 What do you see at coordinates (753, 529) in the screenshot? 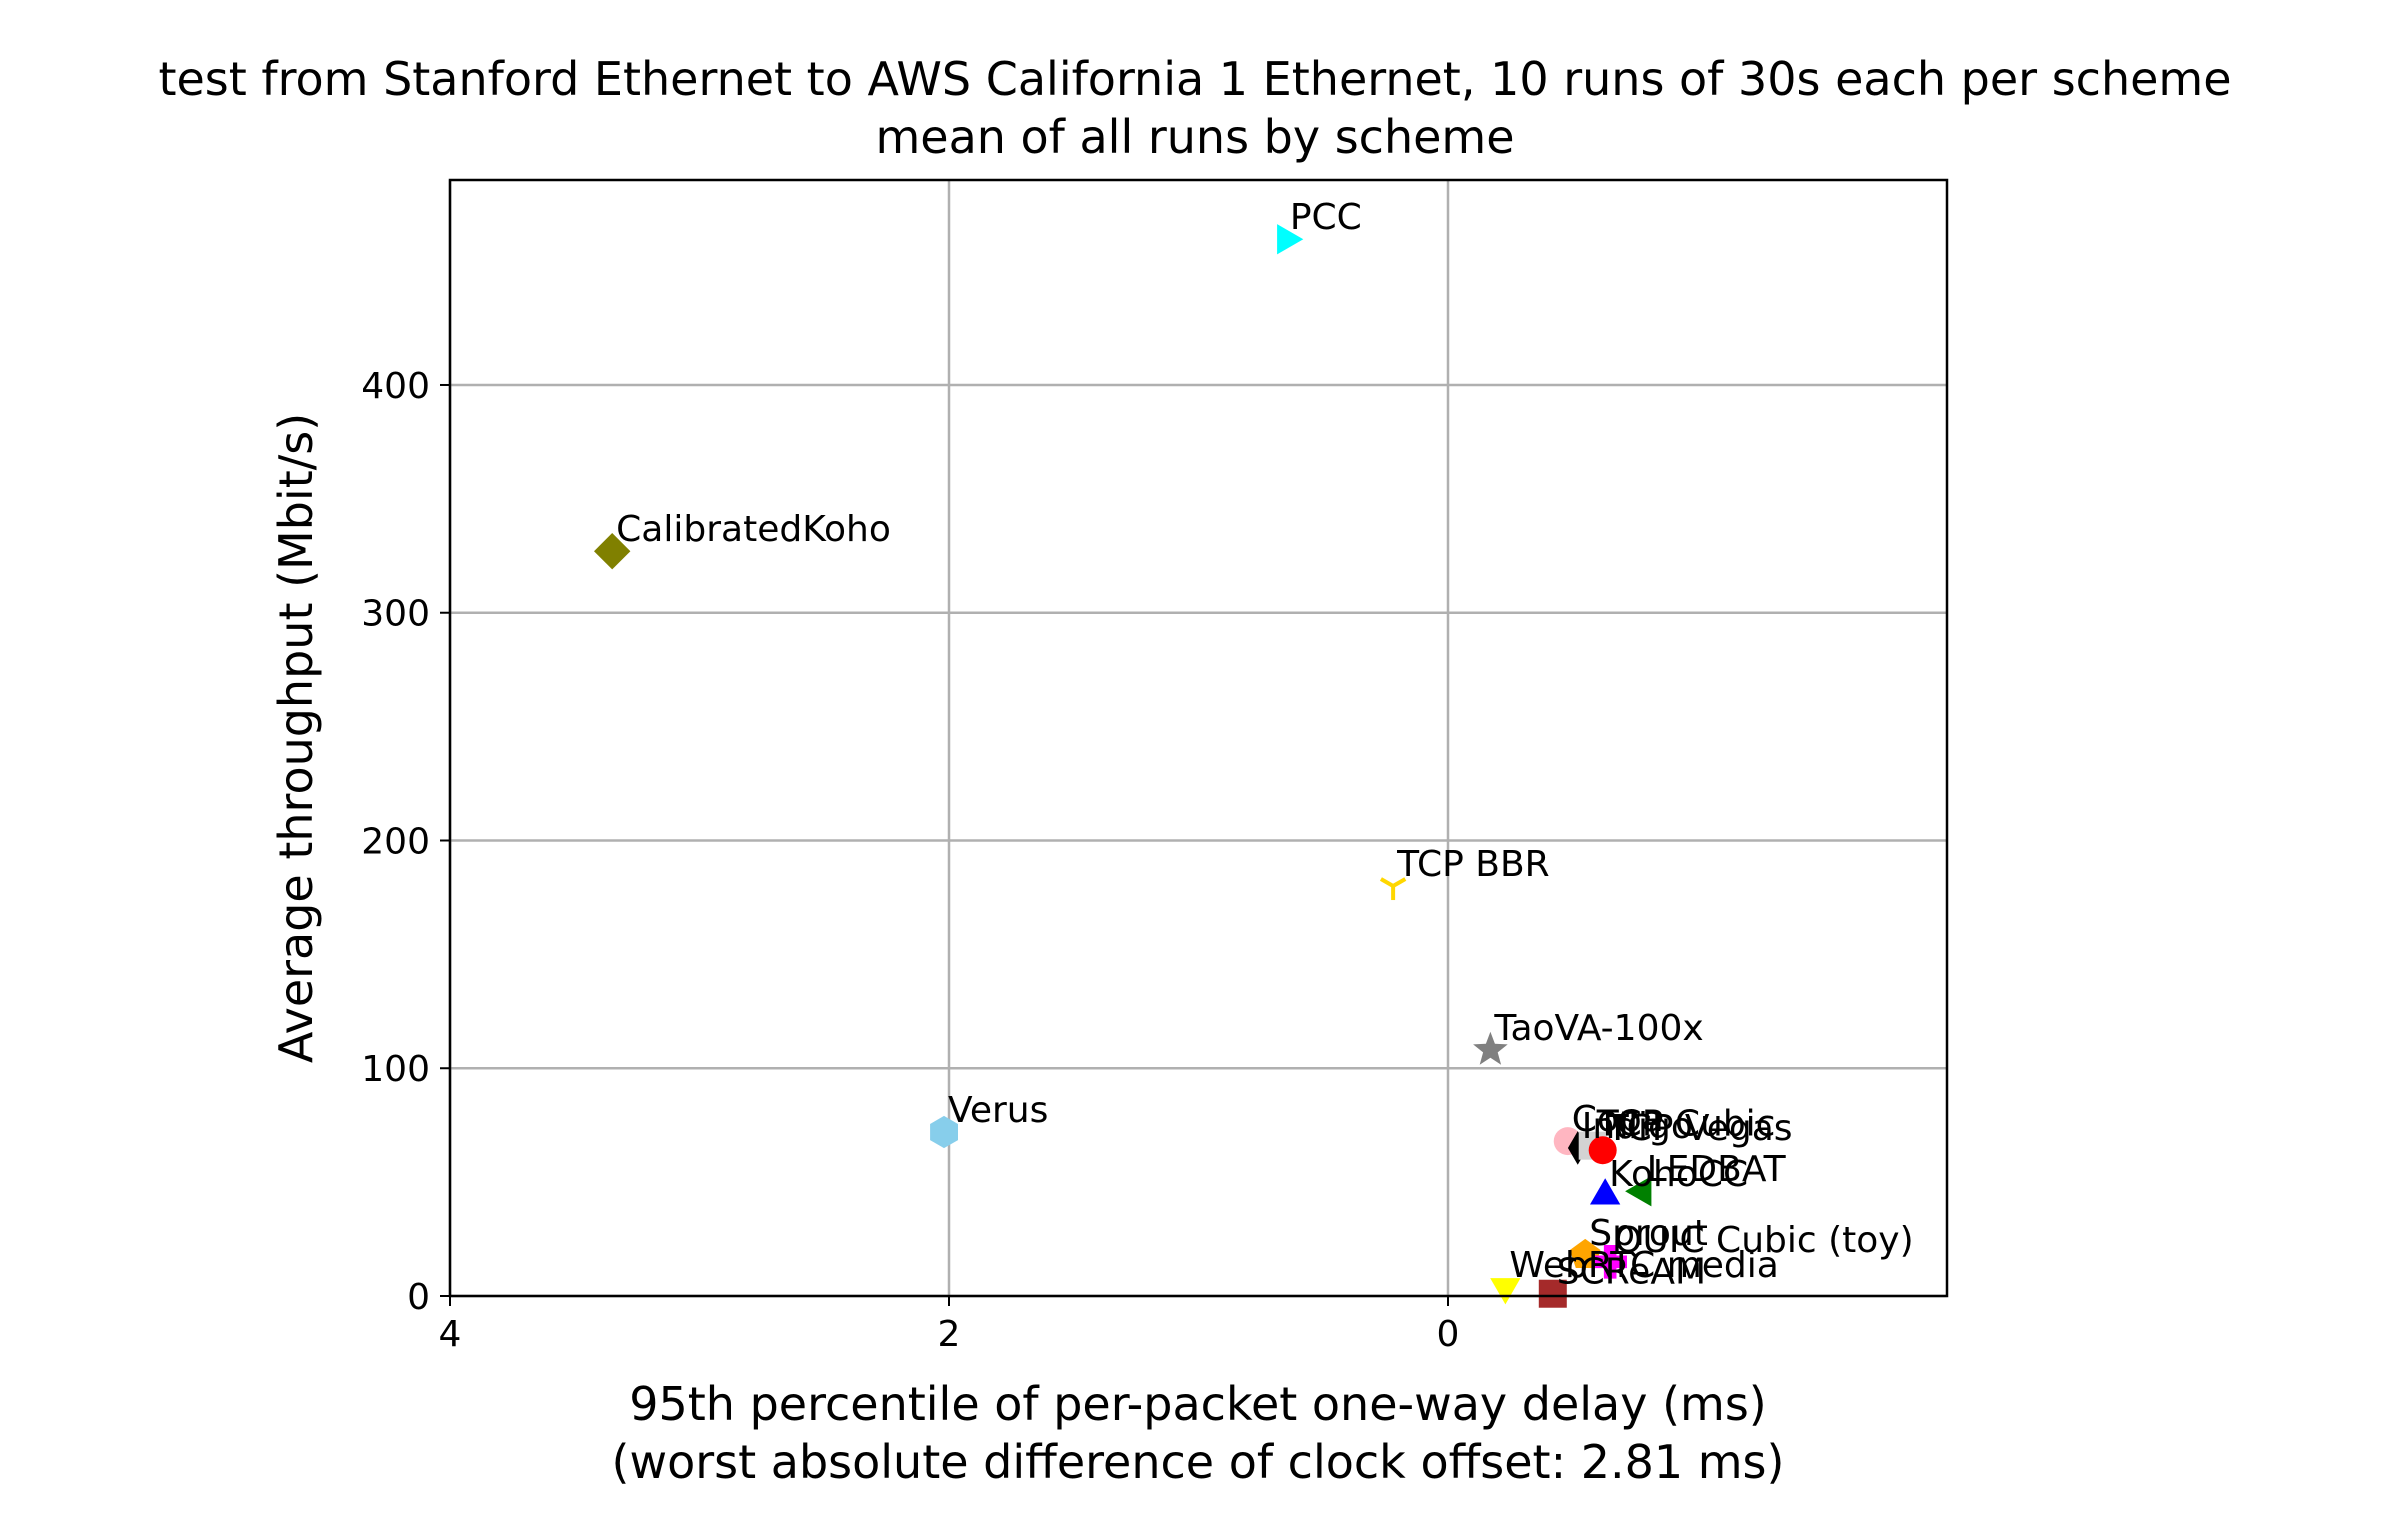
I see `calibratedkoho-label: CalibratedKoho` at bounding box center [753, 529].